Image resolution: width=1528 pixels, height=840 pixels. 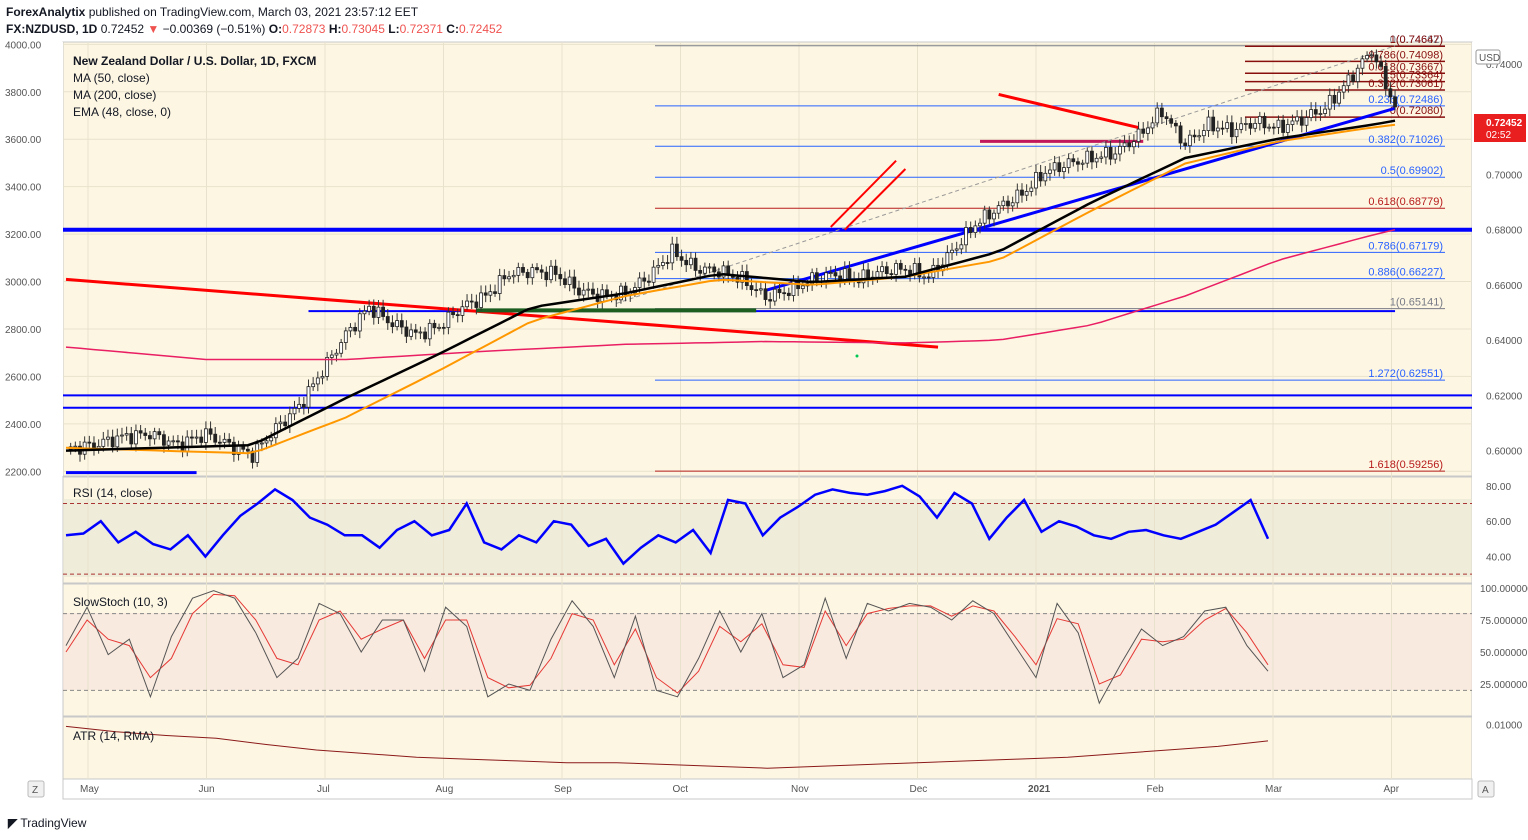 I want to click on stoch-d-line, so click(x=667, y=643).